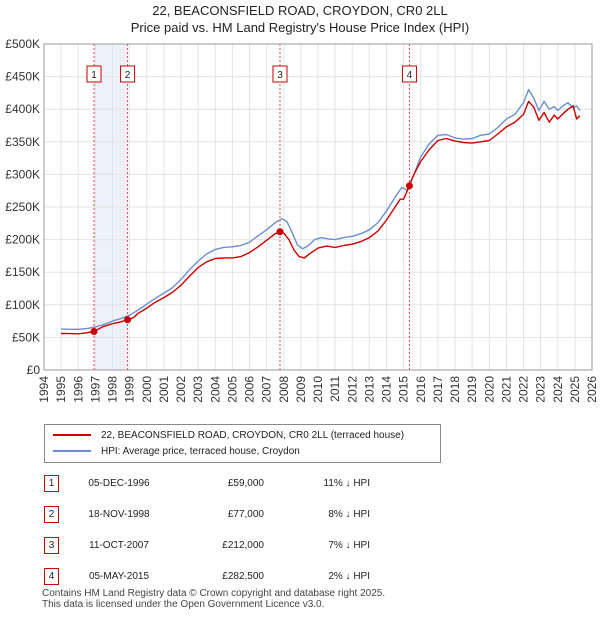 The width and height of the screenshot is (600, 620). What do you see at coordinates (198, 389) in the screenshot?
I see `x-tick-label: 2003` at bounding box center [198, 389].